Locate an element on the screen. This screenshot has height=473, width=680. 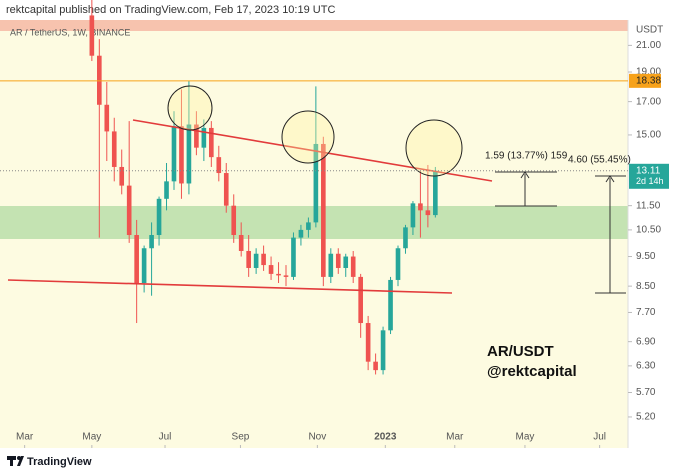
resistance-zone is located at coordinates (314, 25).